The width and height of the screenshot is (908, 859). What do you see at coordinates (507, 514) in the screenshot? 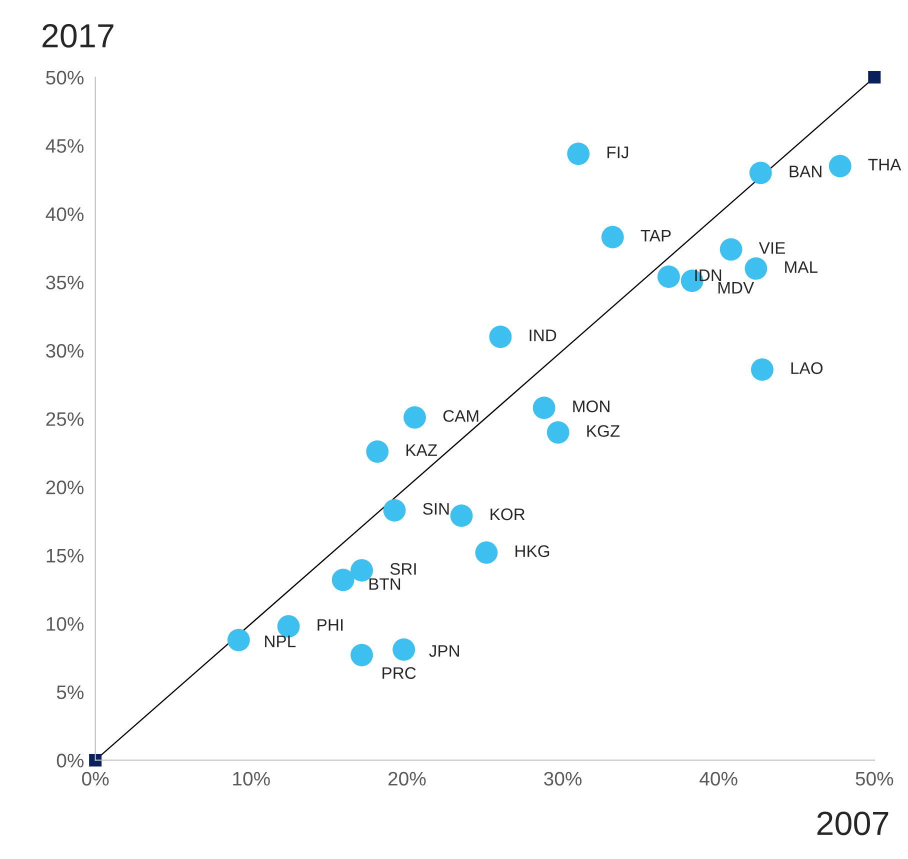
I see `annotation: KOR` at bounding box center [507, 514].